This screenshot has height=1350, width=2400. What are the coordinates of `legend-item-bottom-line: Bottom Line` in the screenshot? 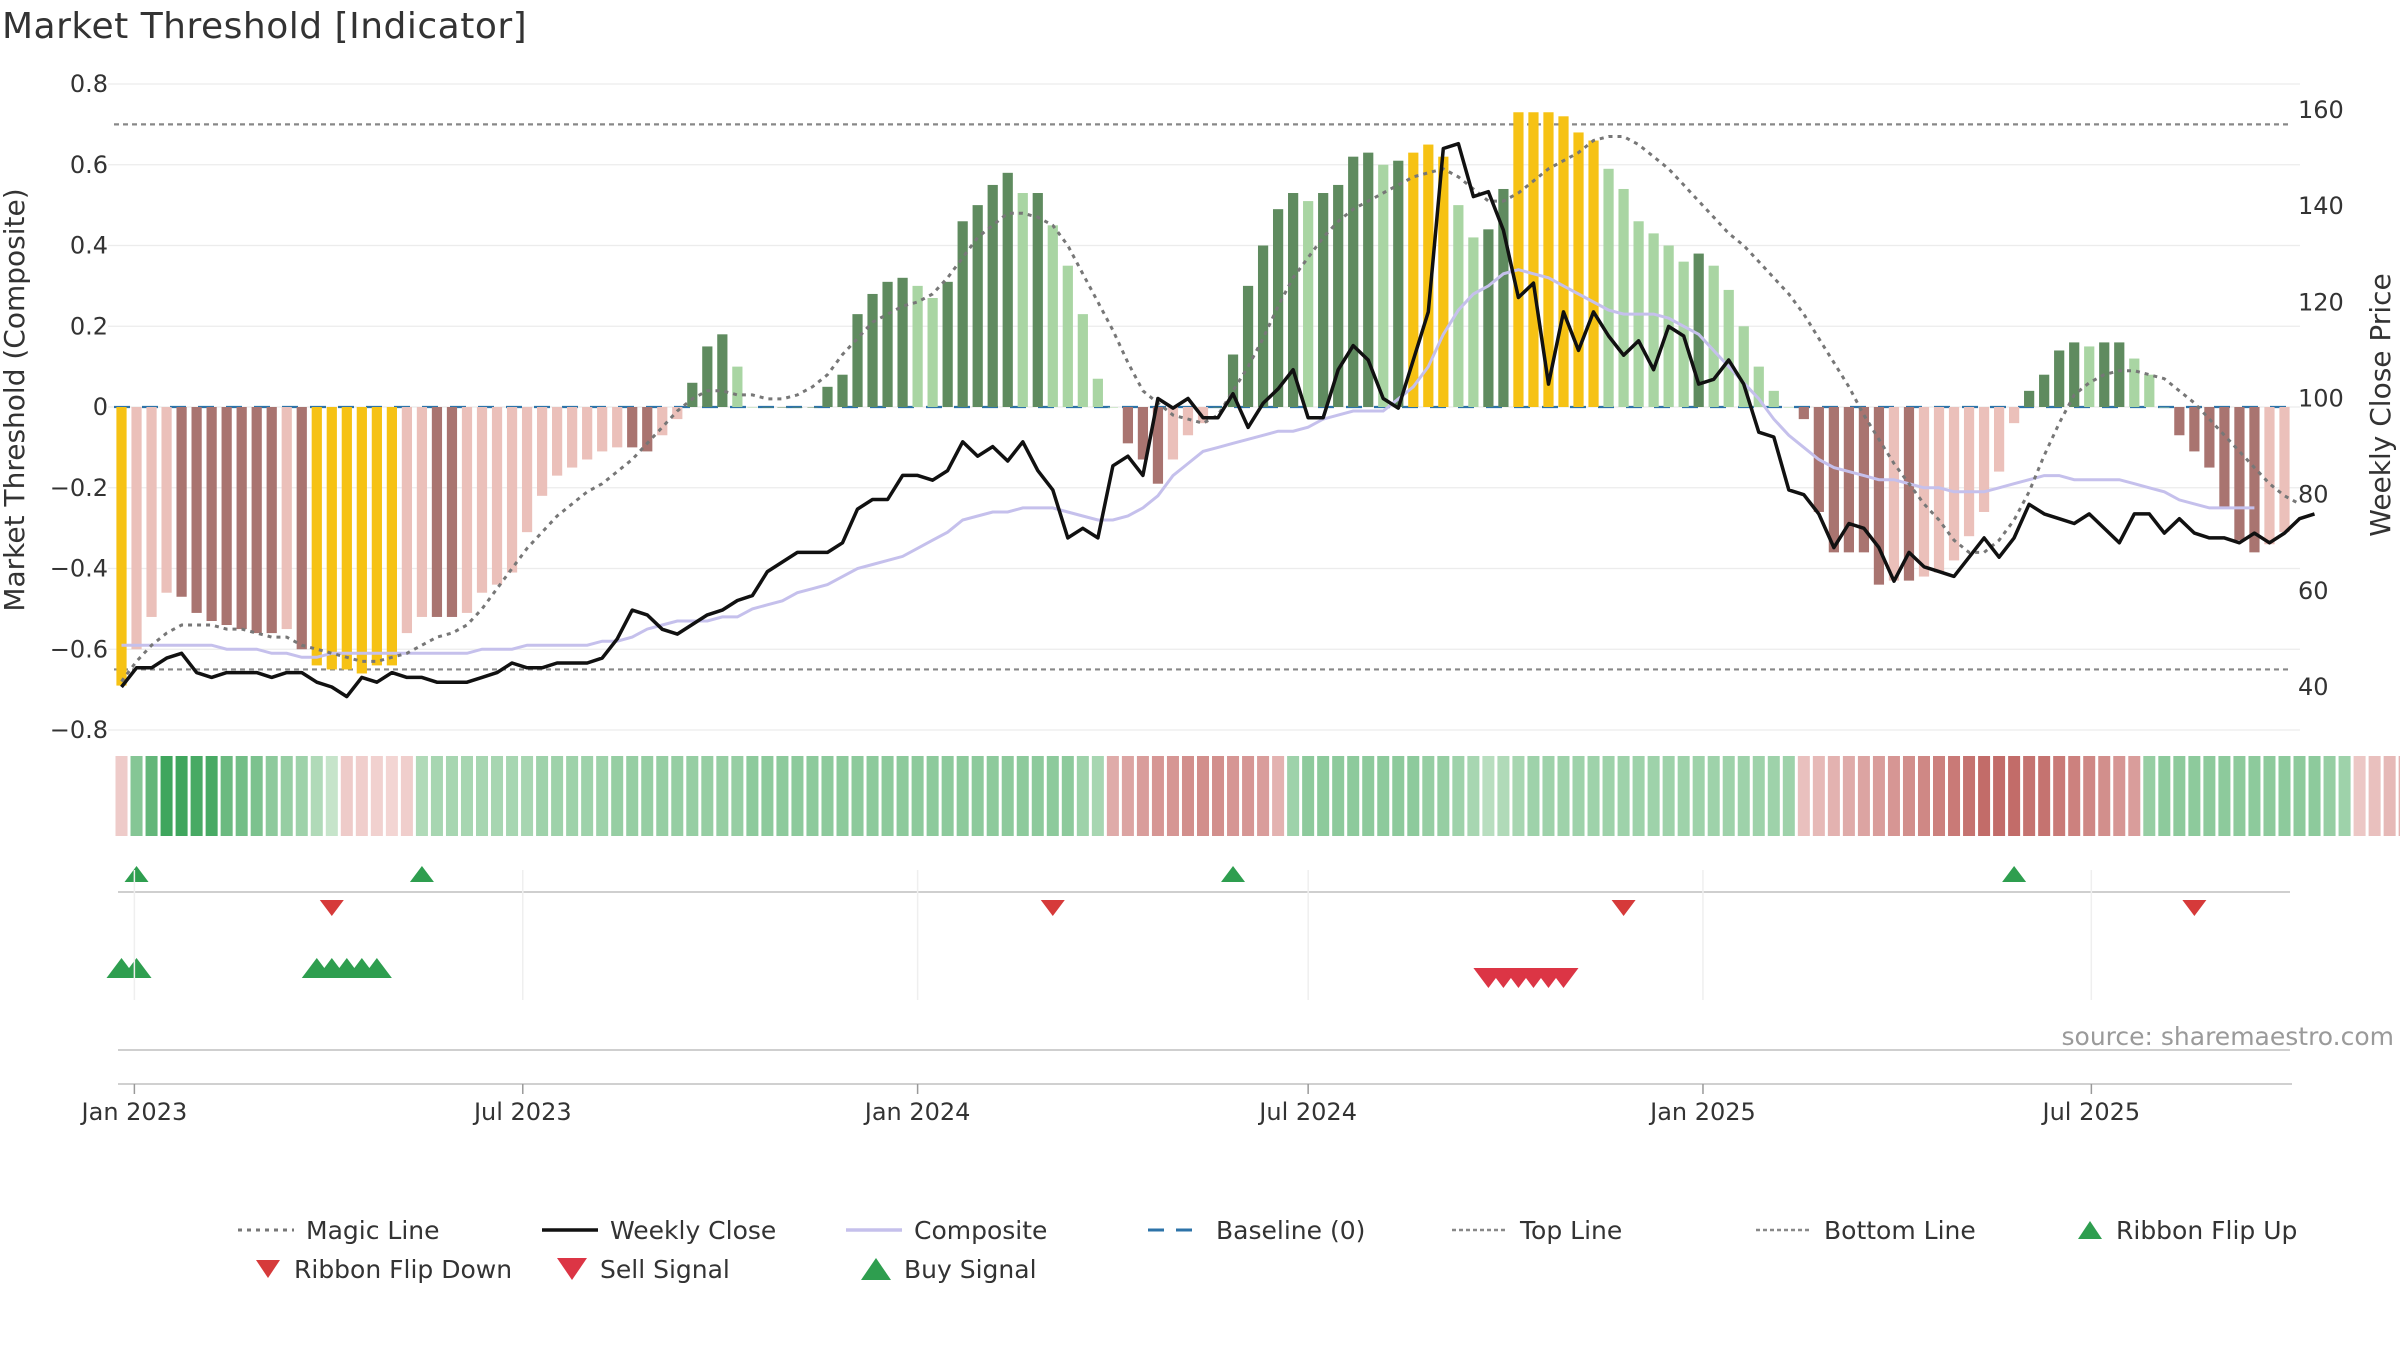 It's located at (1866, 1230).